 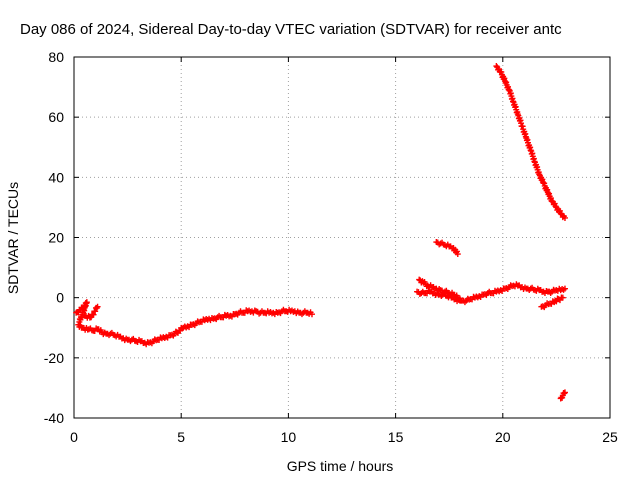 I want to click on y-tick-label: 60, so click(x=56, y=117).